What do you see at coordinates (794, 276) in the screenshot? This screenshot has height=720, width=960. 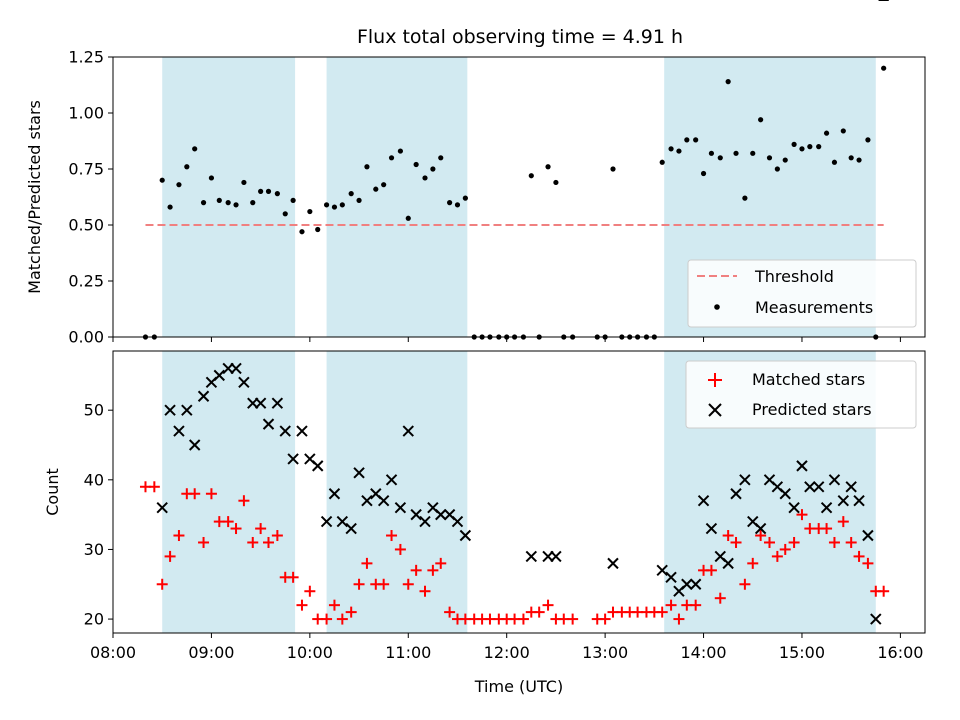 I see `legend-threshold-label: Threshold` at bounding box center [794, 276].